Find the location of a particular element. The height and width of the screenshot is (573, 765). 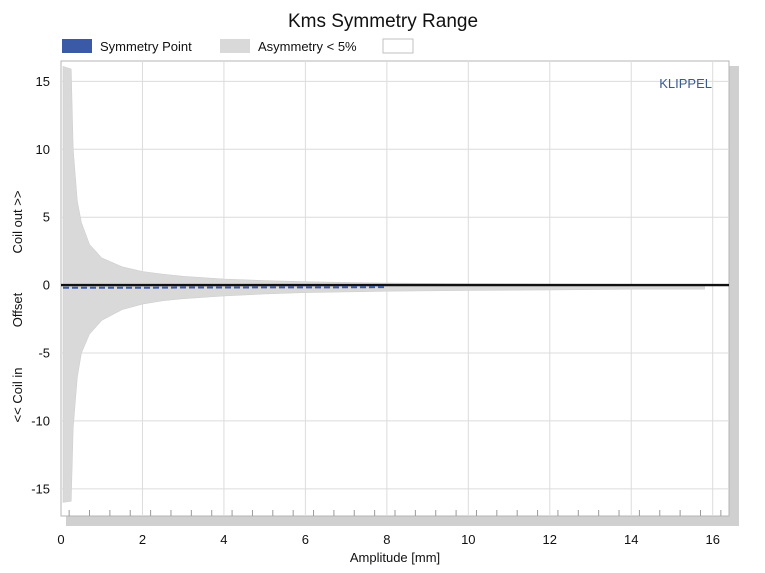

legend-item-0: Symmetry Point is located at coordinates (127, 46).